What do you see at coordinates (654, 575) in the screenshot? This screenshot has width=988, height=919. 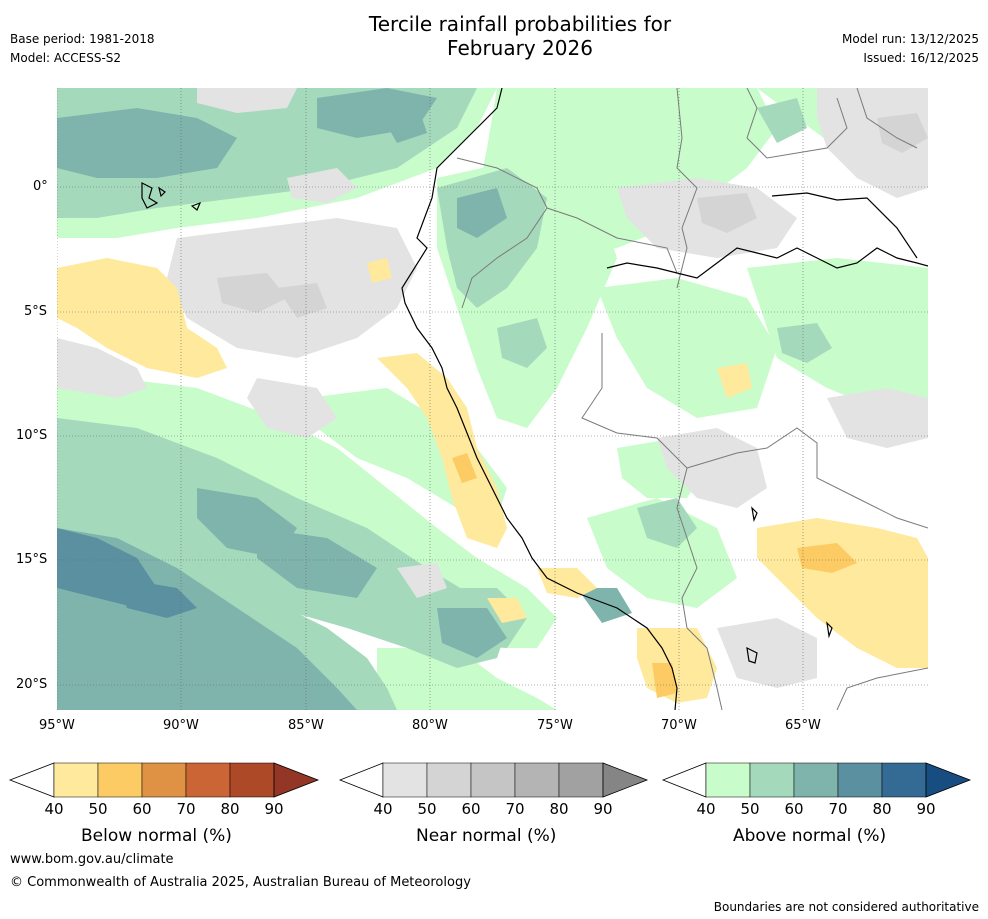 I see `below-normal-60-region` at bounding box center [654, 575].